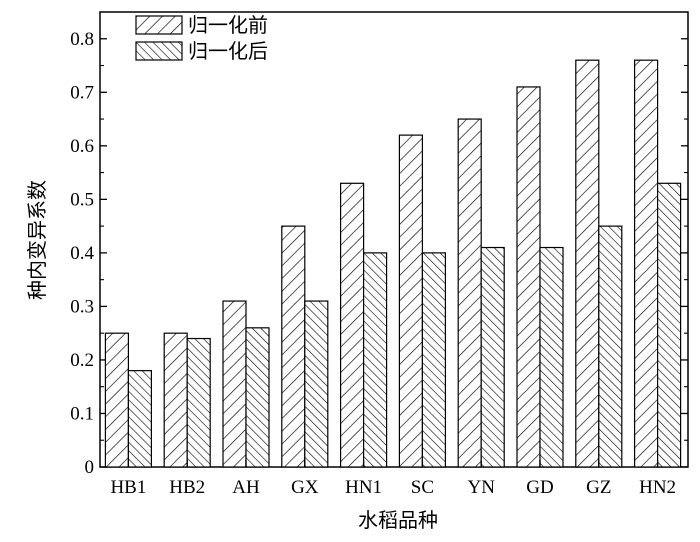 The width and height of the screenshot is (700, 542). What do you see at coordinates (598, 487) in the screenshot?
I see `x-tick-label: GZ` at bounding box center [598, 487].